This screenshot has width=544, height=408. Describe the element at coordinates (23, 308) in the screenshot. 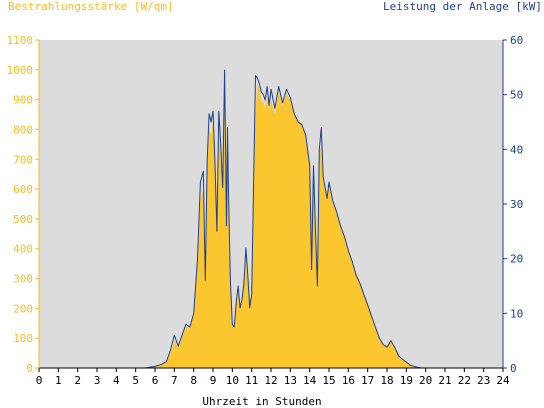

I see `left-tick-label: 200` at that location.